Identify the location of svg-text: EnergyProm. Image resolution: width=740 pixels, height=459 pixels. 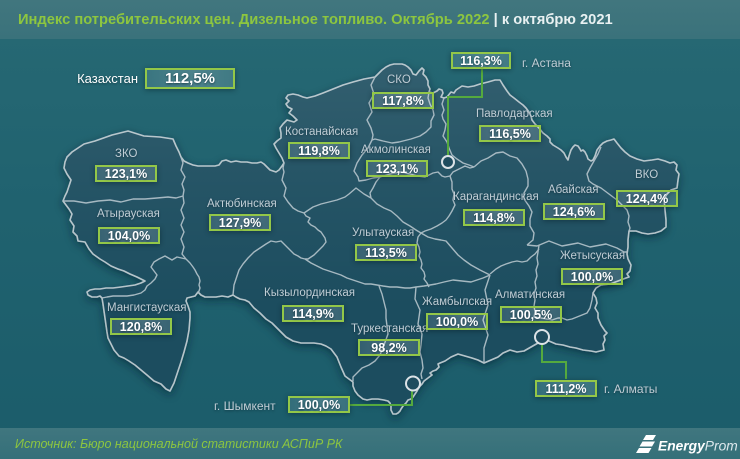
(698, 446).